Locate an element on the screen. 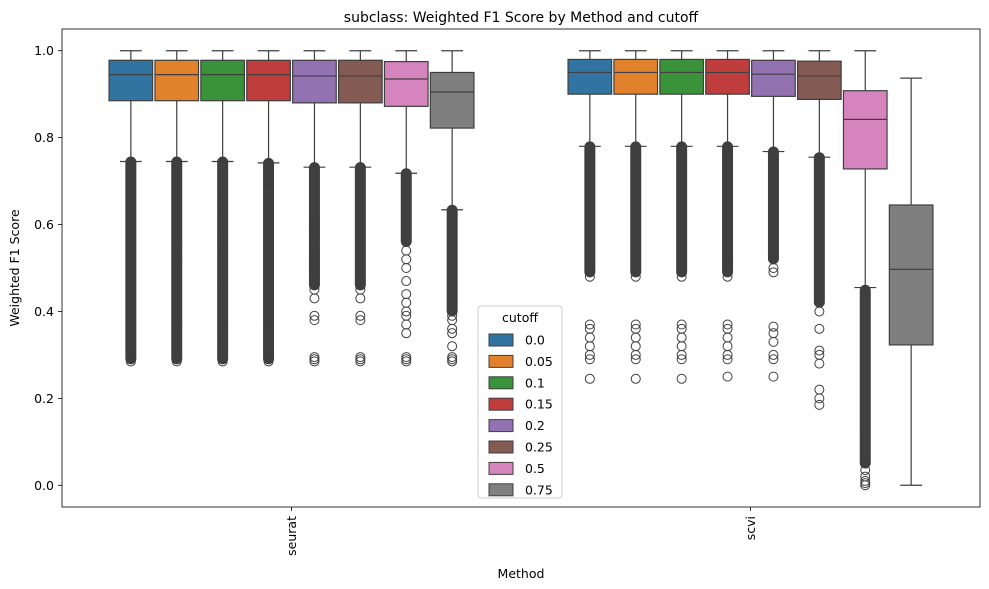 The image size is (989, 589). x-axis-label: Method is located at coordinates (521, 573).